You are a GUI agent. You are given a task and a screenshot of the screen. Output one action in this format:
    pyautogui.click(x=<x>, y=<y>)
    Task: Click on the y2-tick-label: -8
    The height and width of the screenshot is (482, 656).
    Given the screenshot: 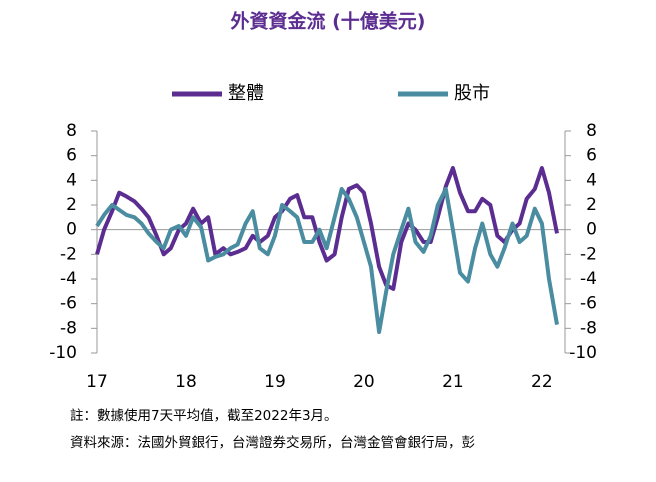 What is the action you would take?
    pyautogui.click(x=588, y=328)
    